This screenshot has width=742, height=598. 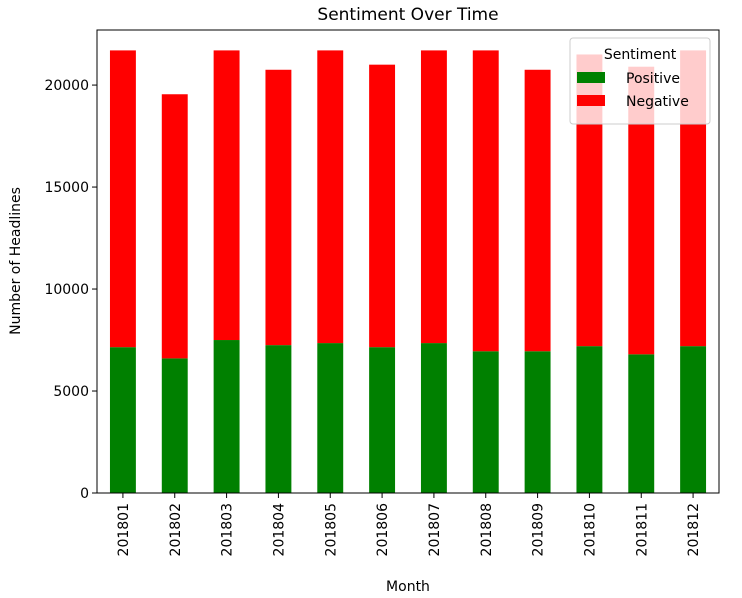 I want to click on y-tick-label: 15000, so click(x=66, y=188).